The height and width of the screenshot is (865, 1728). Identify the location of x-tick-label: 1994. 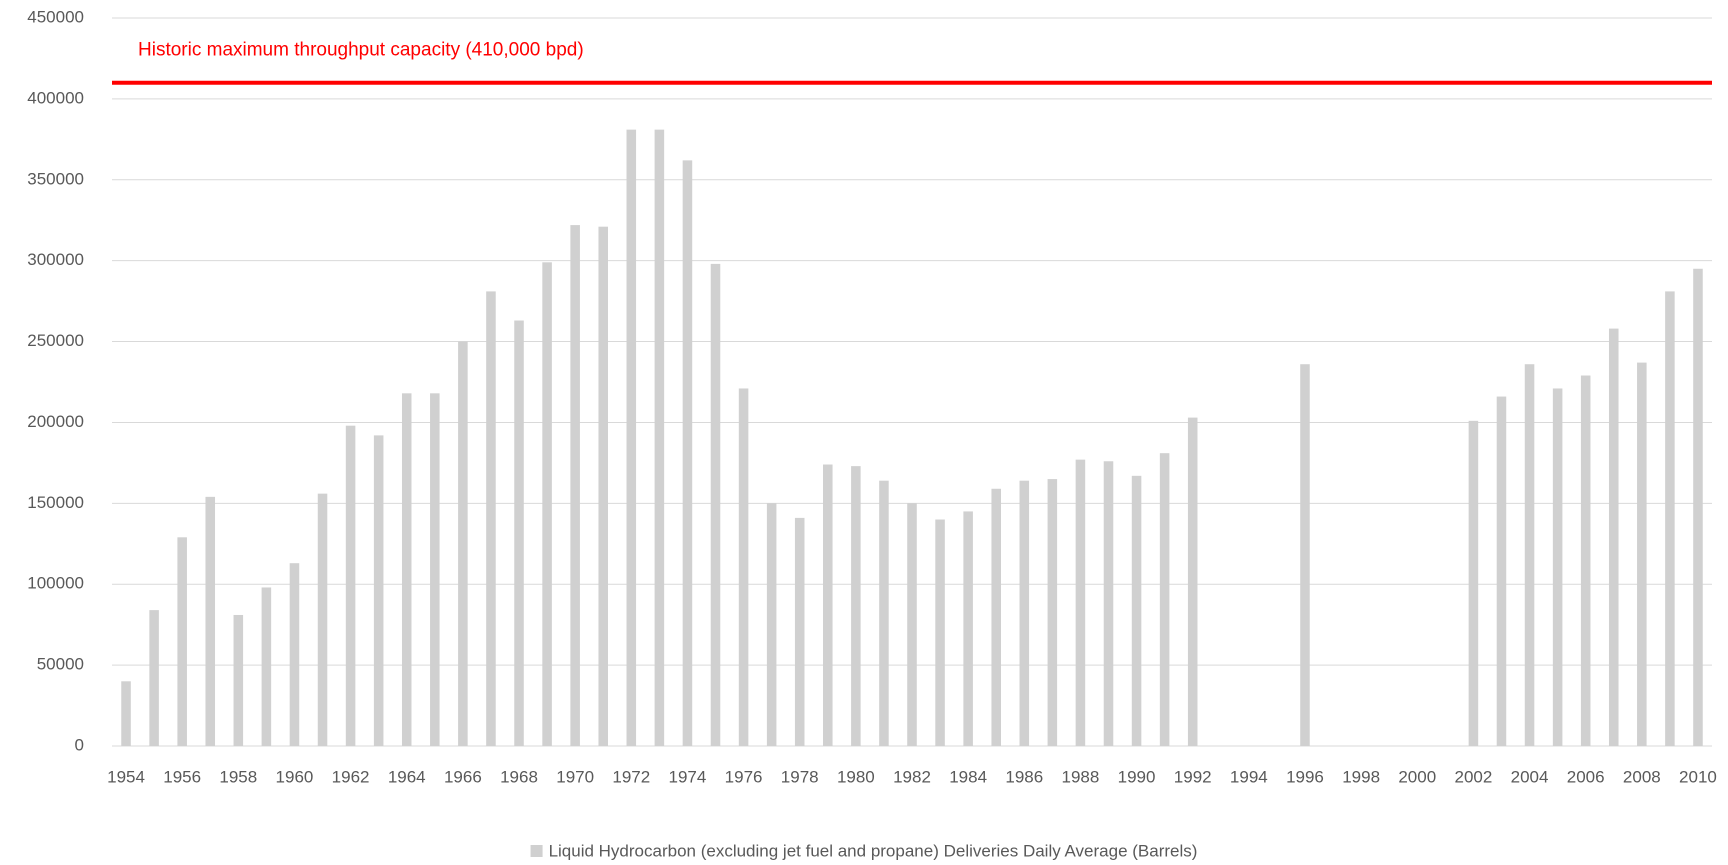
(1249, 776).